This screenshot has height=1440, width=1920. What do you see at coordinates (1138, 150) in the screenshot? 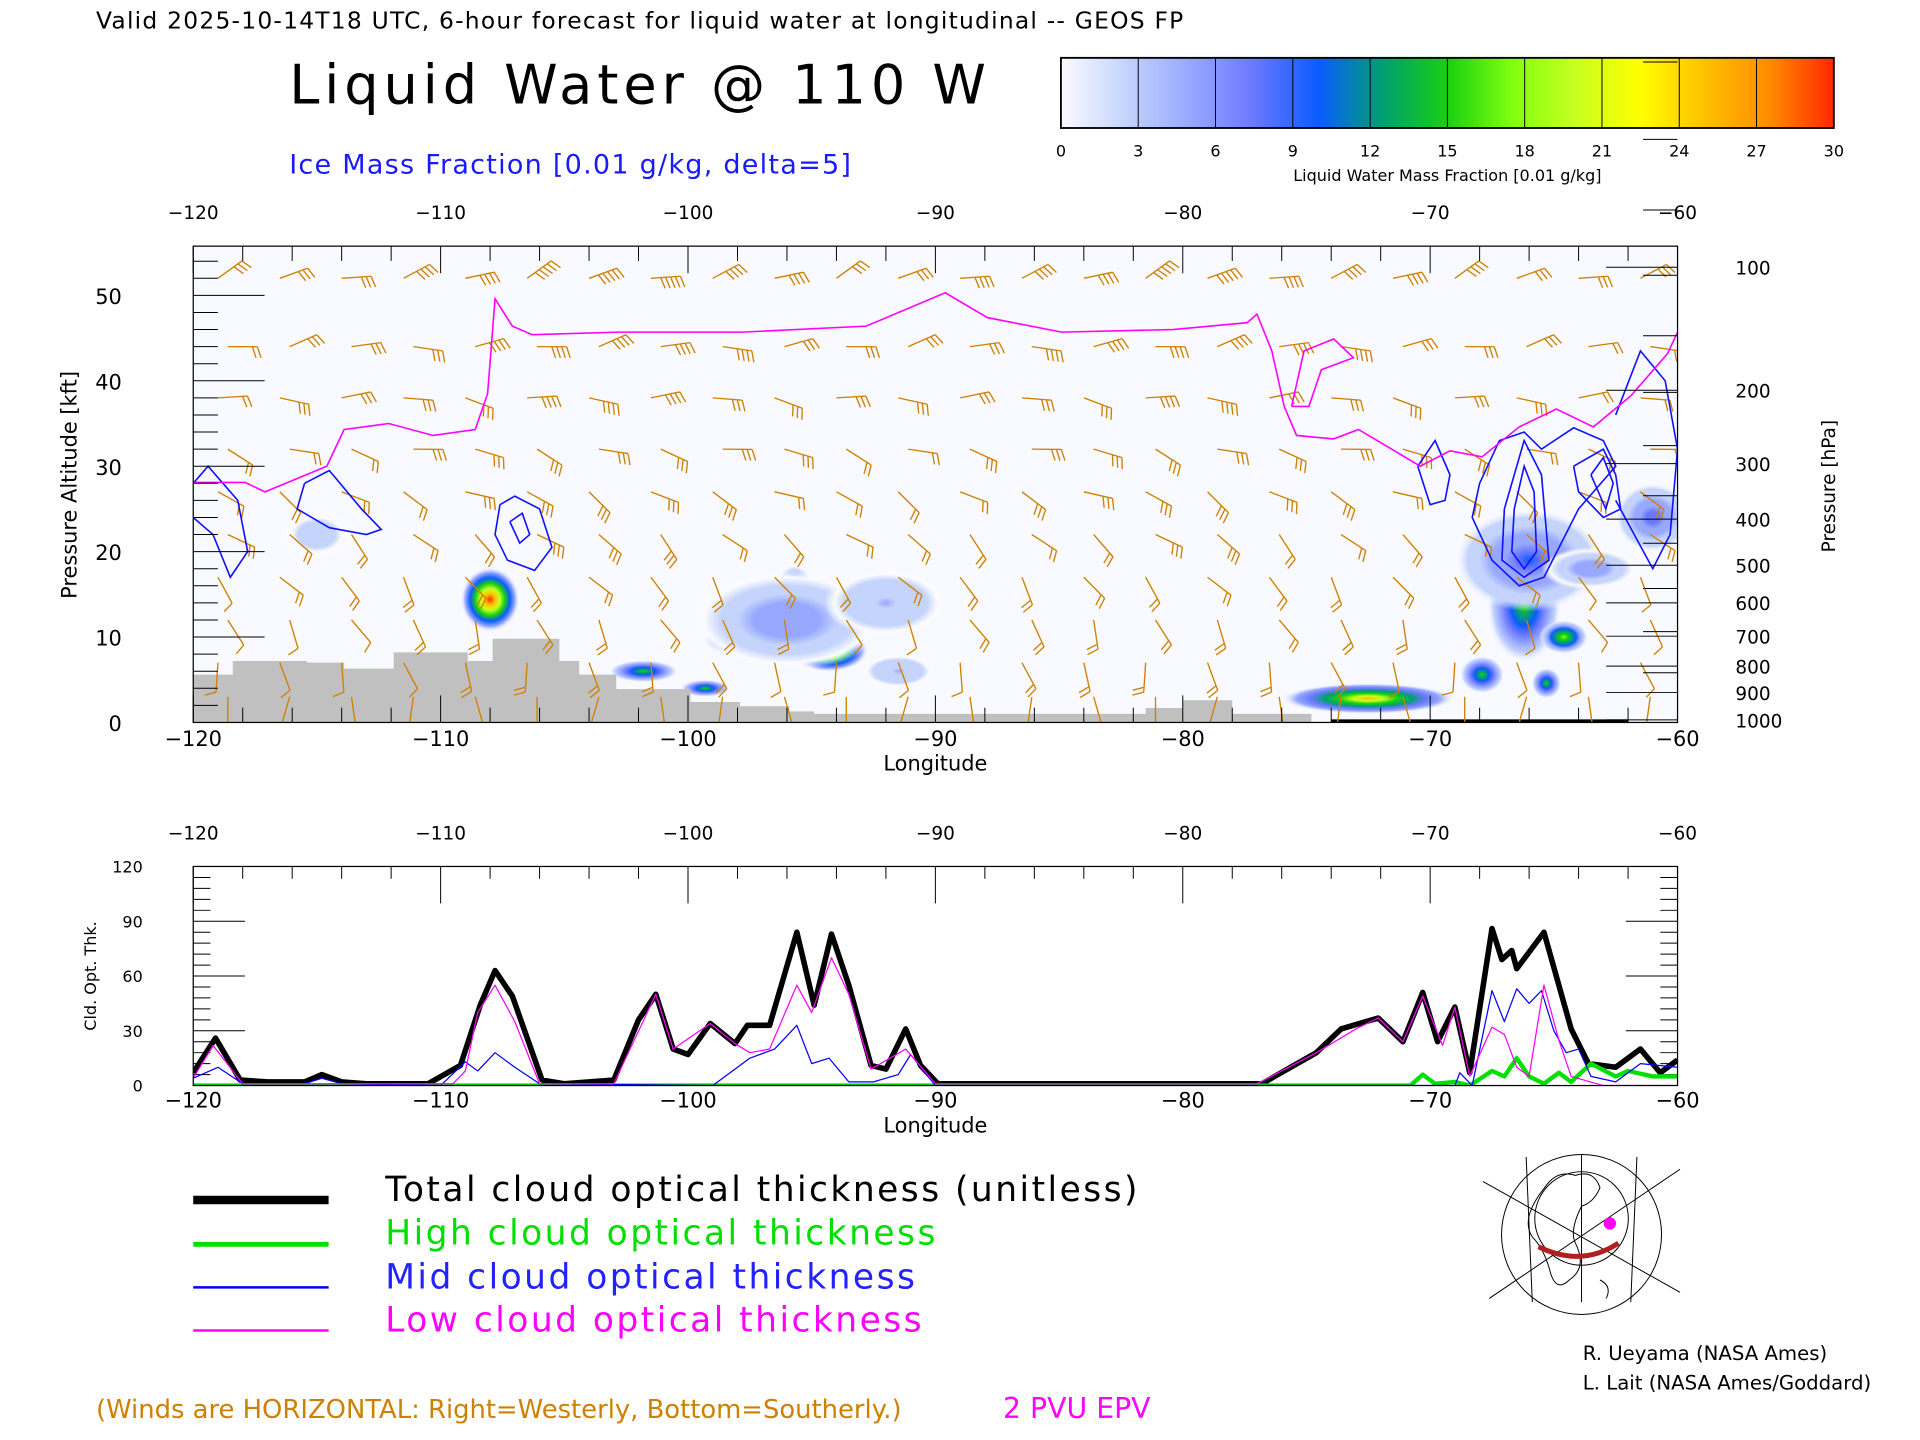
I see `colorbar-tick-label: 3` at bounding box center [1138, 150].